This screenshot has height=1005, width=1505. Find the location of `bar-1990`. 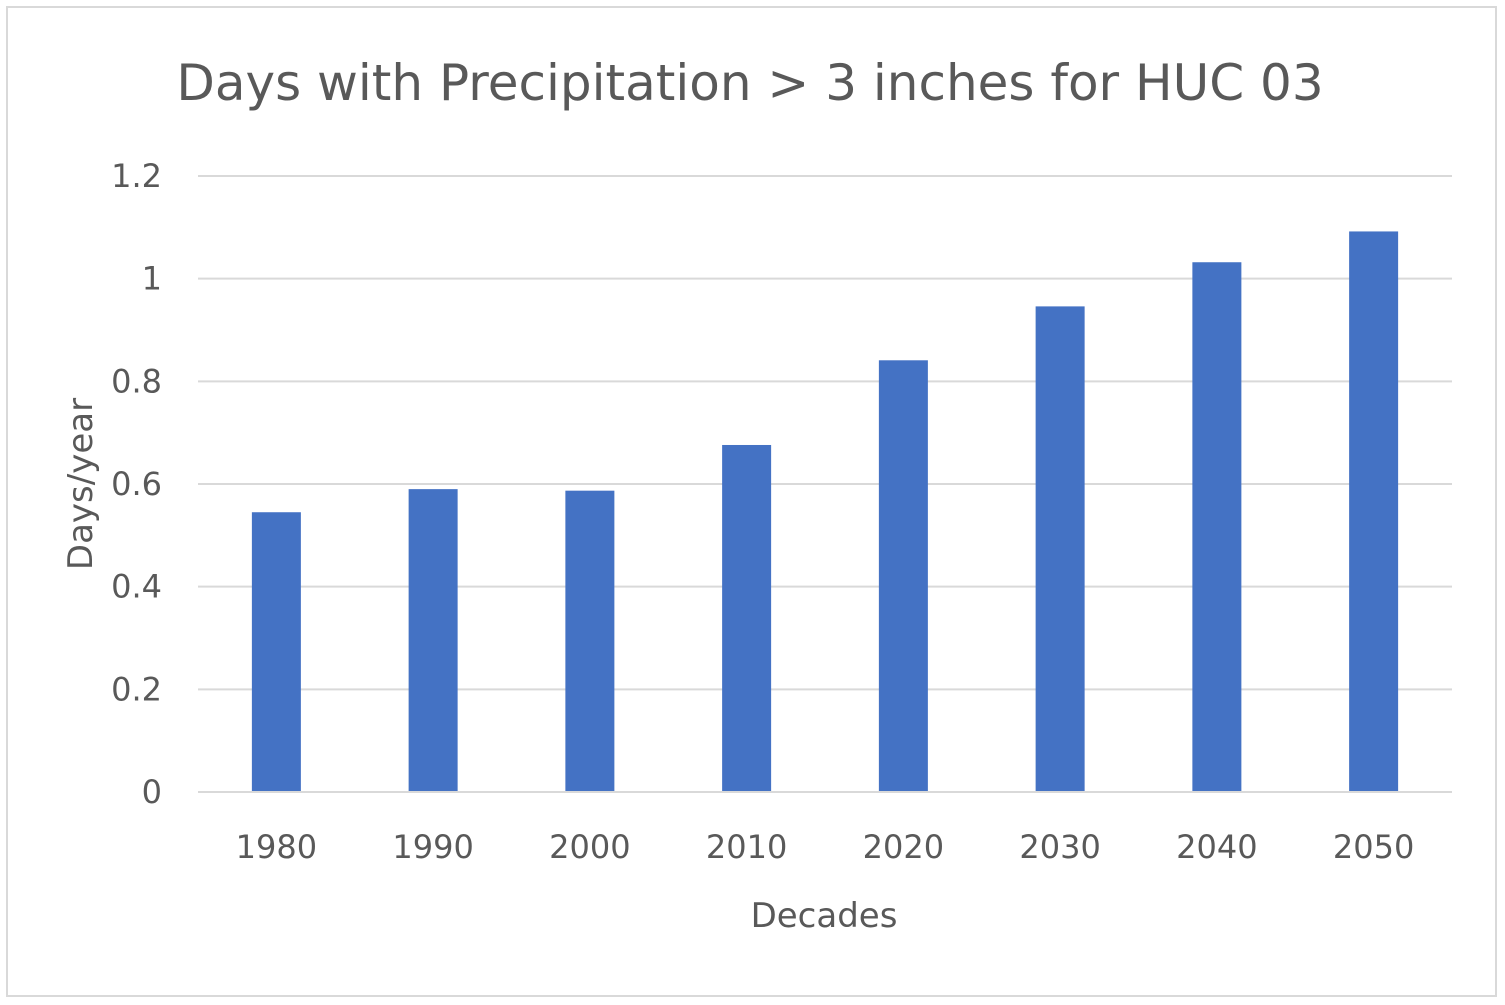

bar-1990 is located at coordinates (433, 640).